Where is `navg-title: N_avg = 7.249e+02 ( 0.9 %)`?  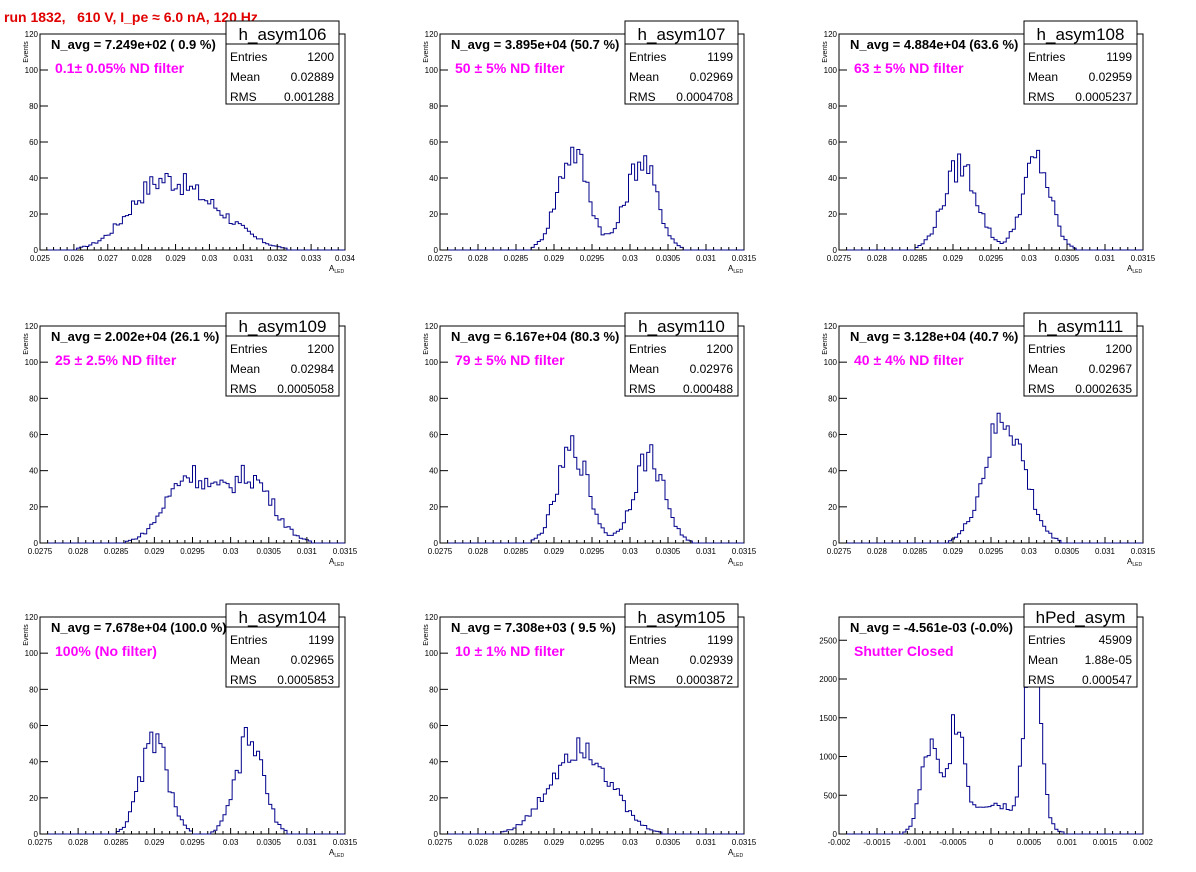
navg-title: N_avg = 7.249e+02 ( 0.9 %) is located at coordinates (133, 44).